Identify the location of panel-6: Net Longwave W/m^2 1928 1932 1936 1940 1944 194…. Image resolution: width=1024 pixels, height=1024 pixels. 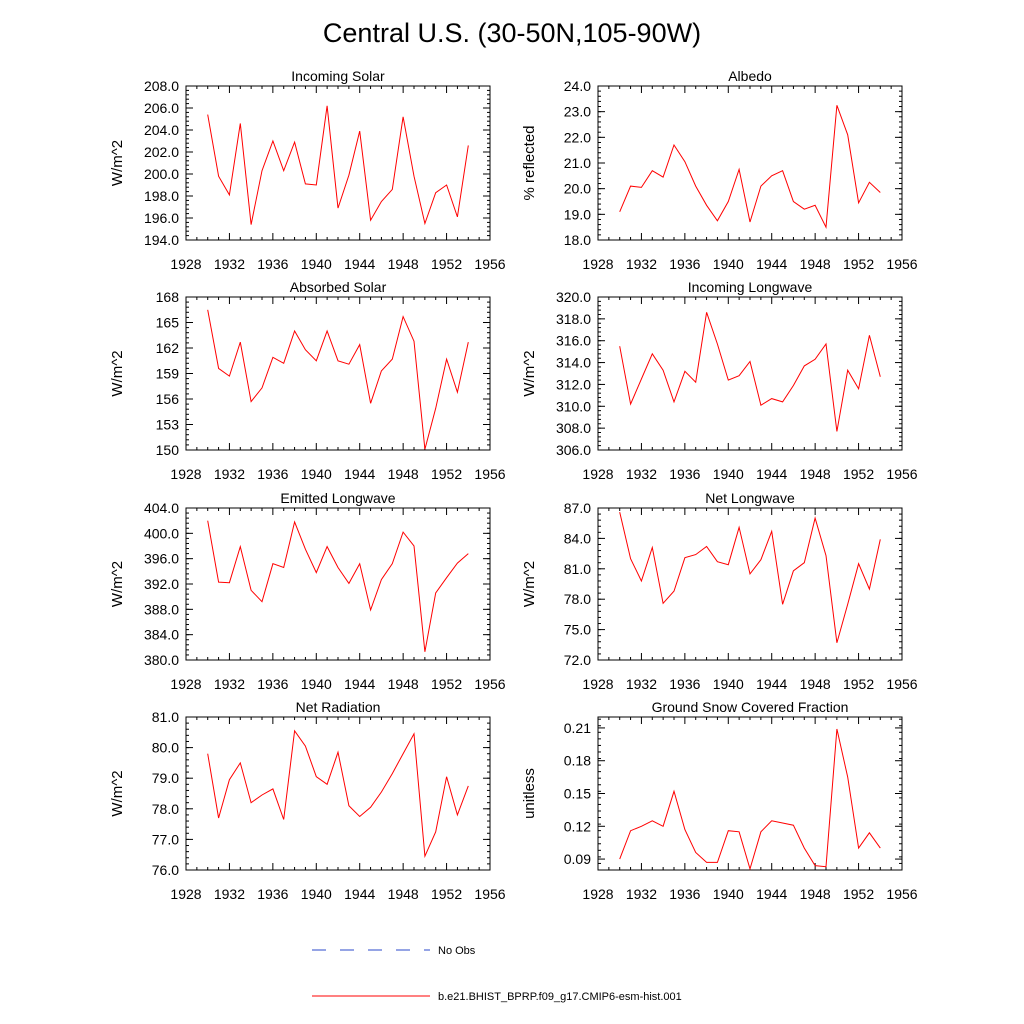
(719, 591).